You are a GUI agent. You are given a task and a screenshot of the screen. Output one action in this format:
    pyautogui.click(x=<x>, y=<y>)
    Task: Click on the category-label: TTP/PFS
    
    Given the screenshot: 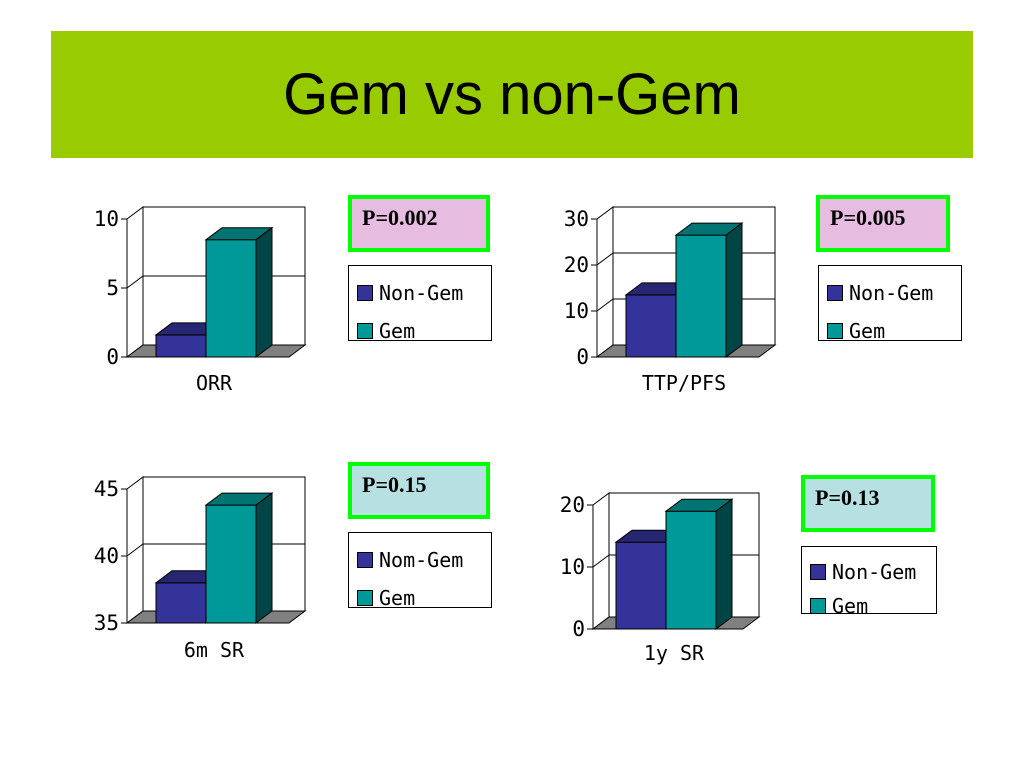 What is the action you would take?
    pyautogui.click(x=684, y=383)
    